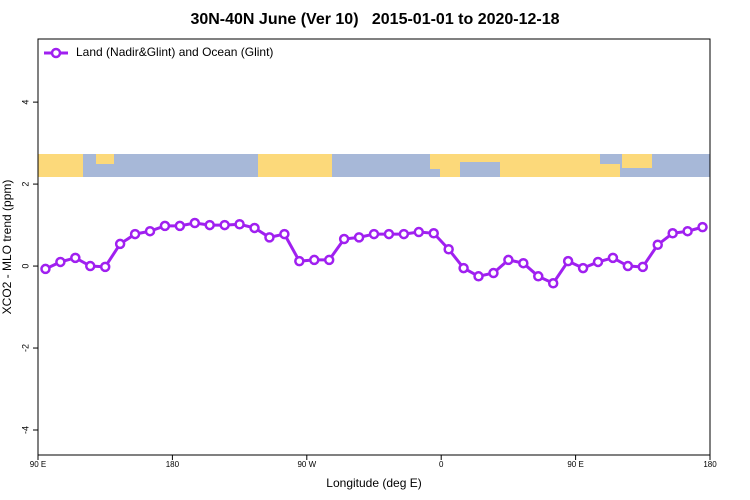 The height and width of the screenshot is (500, 750). What do you see at coordinates (56, 53) in the screenshot?
I see `legend-marker` at bounding box center [56, 53].